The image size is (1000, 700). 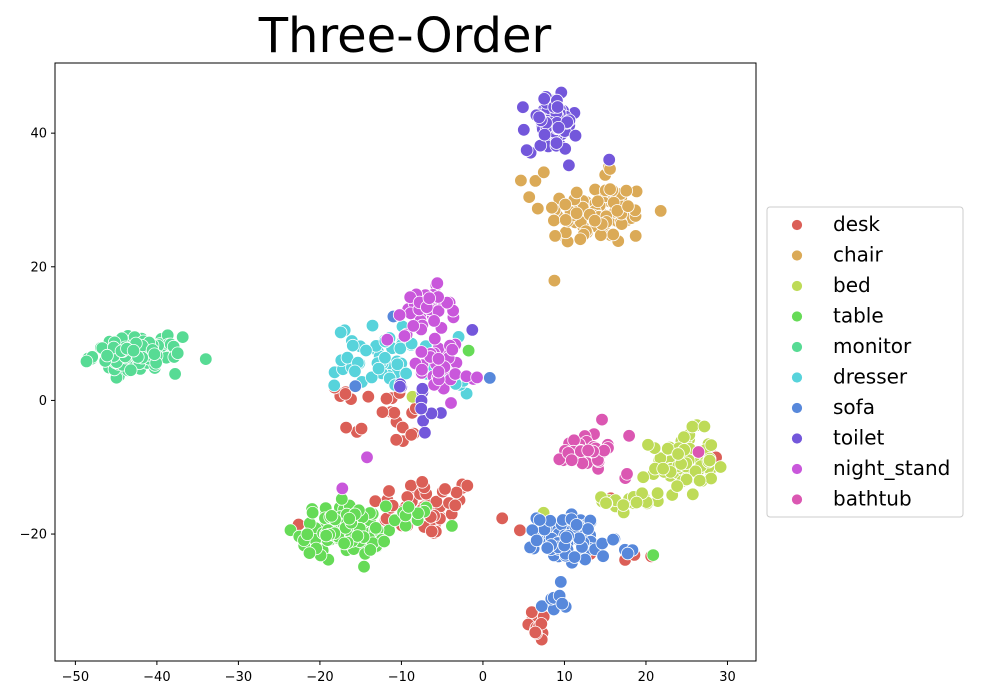 What do you see at coordinates (564, 677) in the screenshot?
I see `x-tick-label: 10` at bounding box center [564, 677].